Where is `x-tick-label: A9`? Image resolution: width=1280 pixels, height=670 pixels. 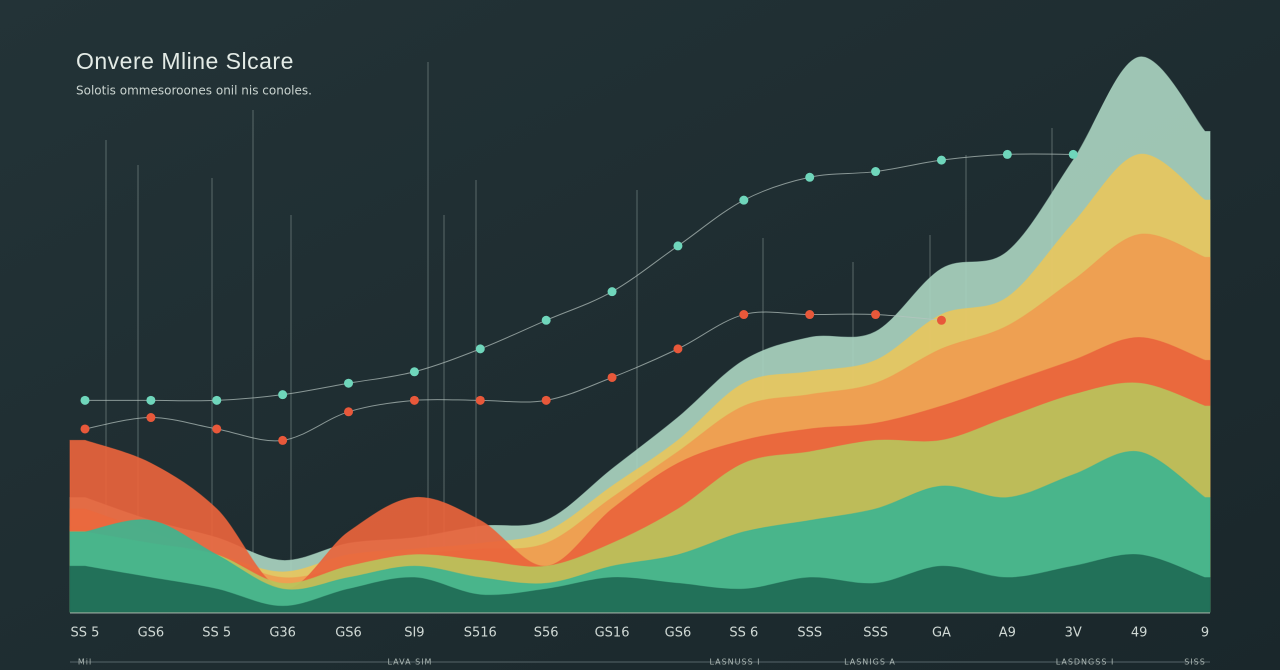
x-tick-label: A9 is located at coordinates (1007, 633).